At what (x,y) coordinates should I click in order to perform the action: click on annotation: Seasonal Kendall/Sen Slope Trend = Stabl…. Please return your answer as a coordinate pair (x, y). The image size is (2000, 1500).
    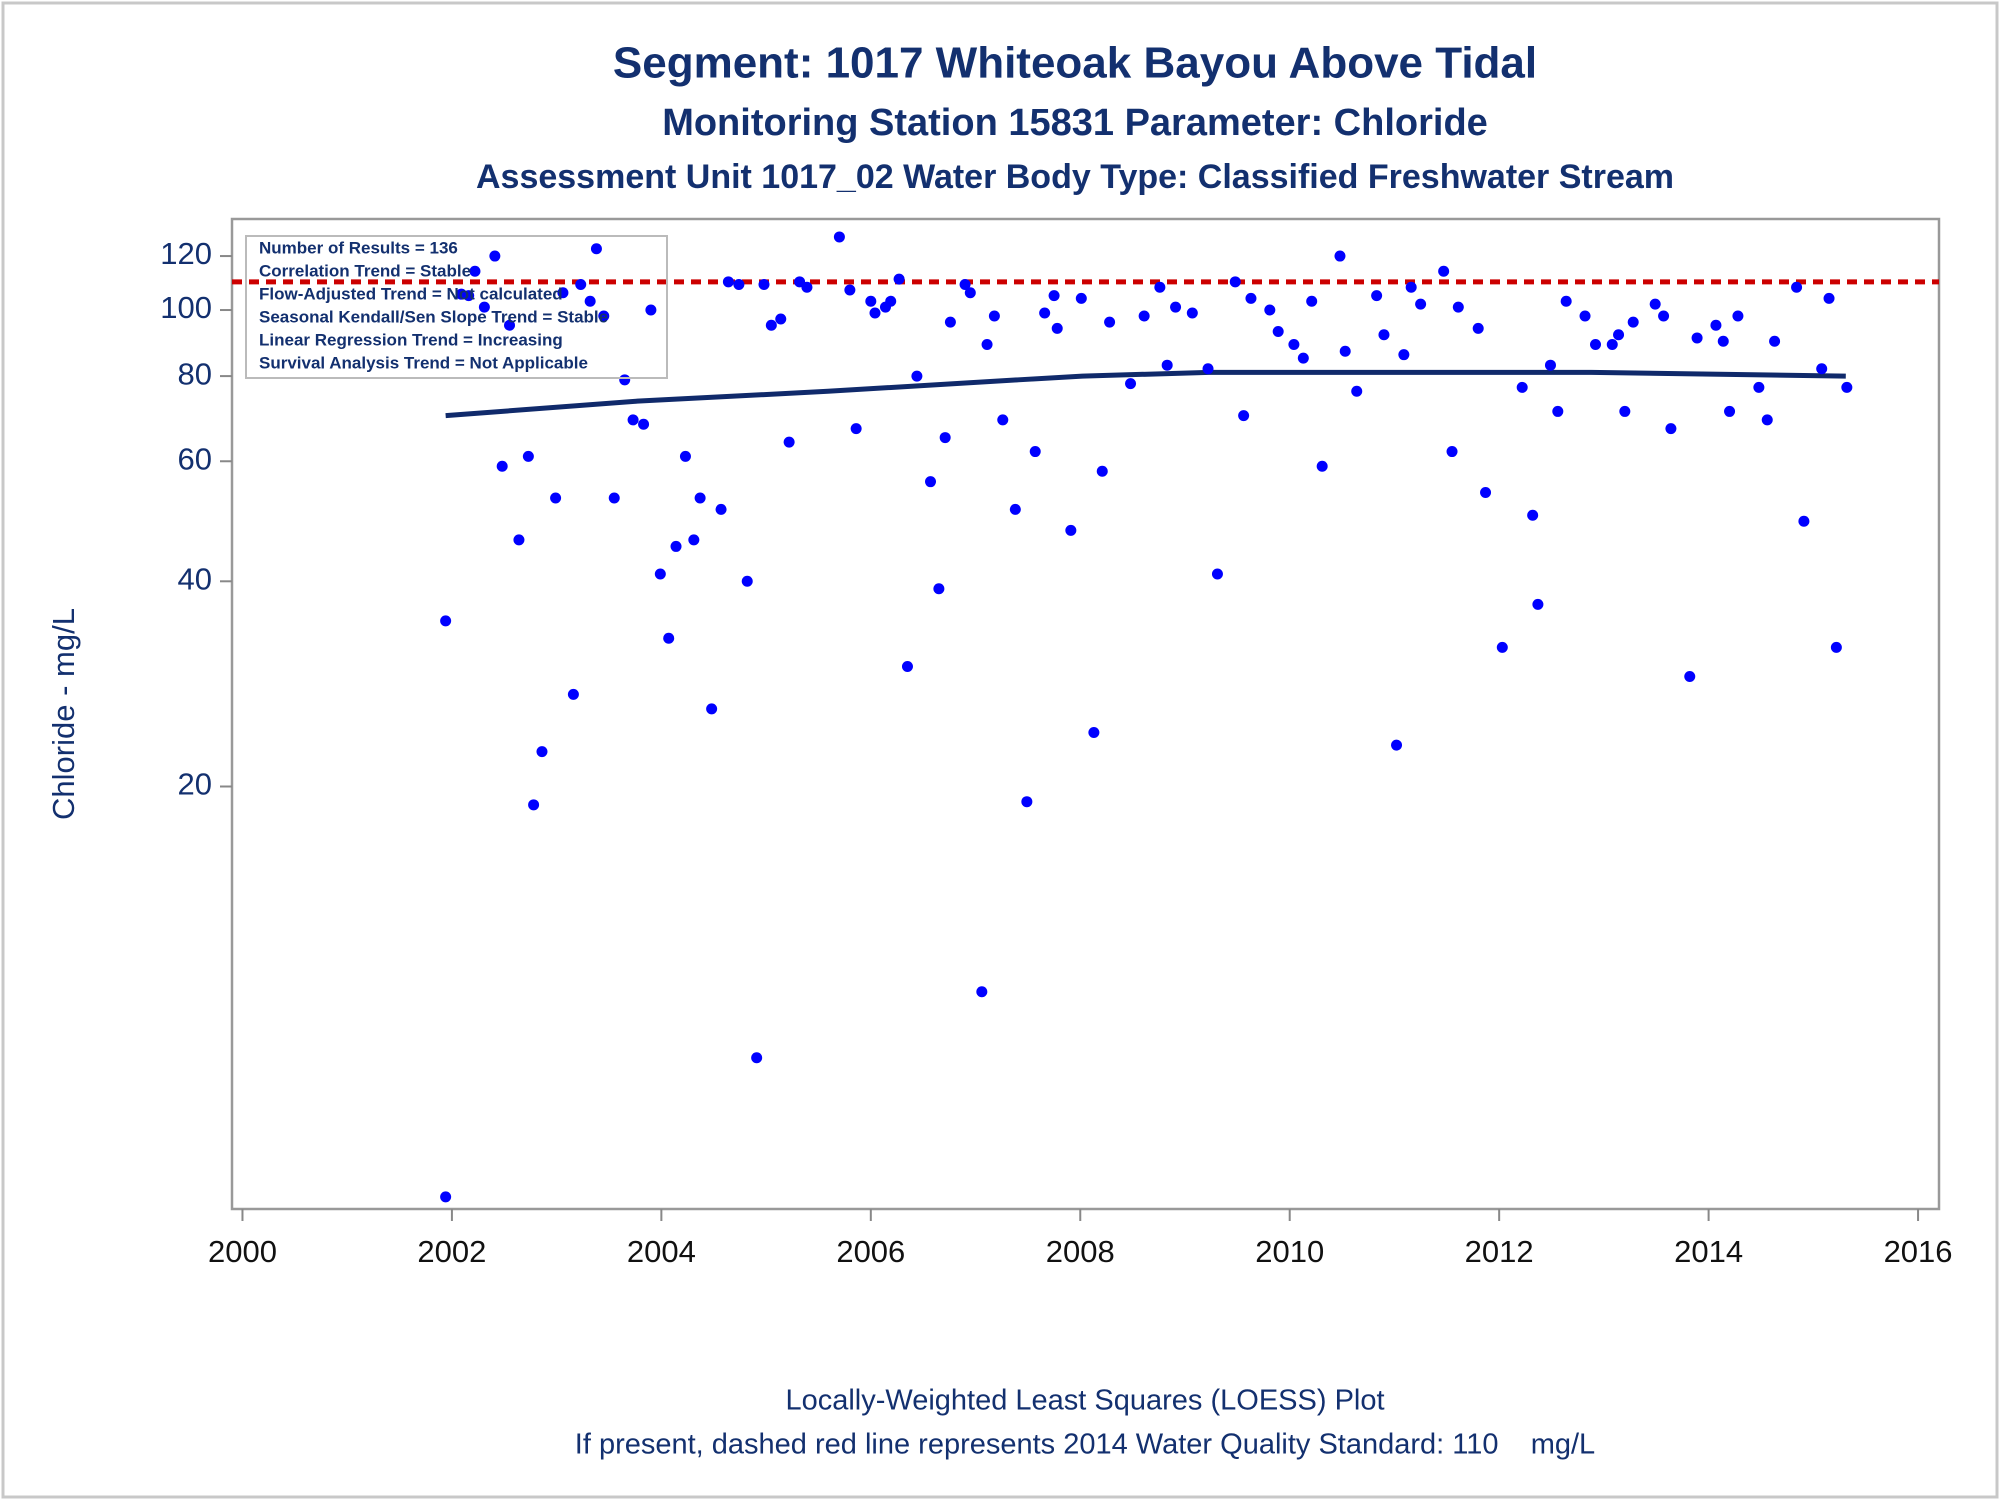
    Looking at the image, I should click on (433, 316).